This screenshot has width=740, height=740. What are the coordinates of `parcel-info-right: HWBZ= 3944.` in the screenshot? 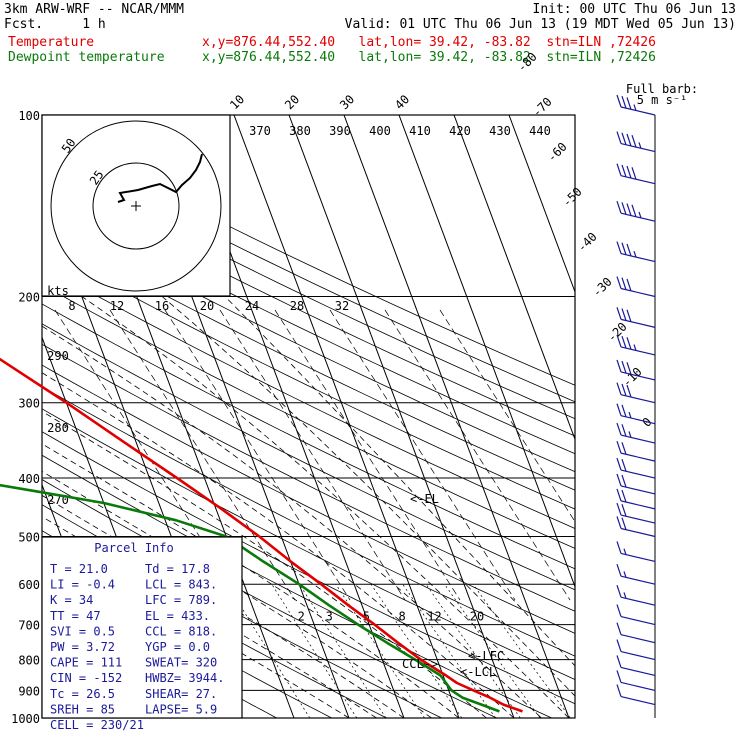 It's located at (184, 678).